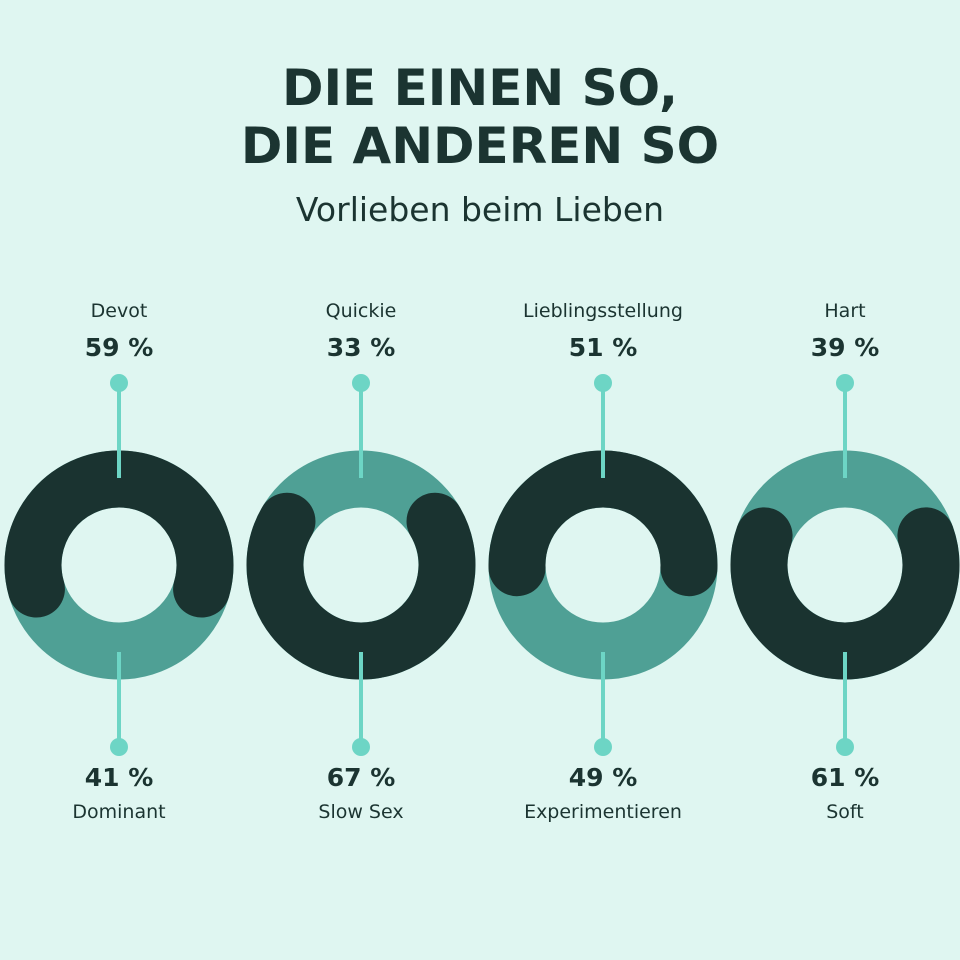 Image resolution: width=960 pixels, height=960 pixels. I want to click on top-value-label: 39 %, so click(845, 347).